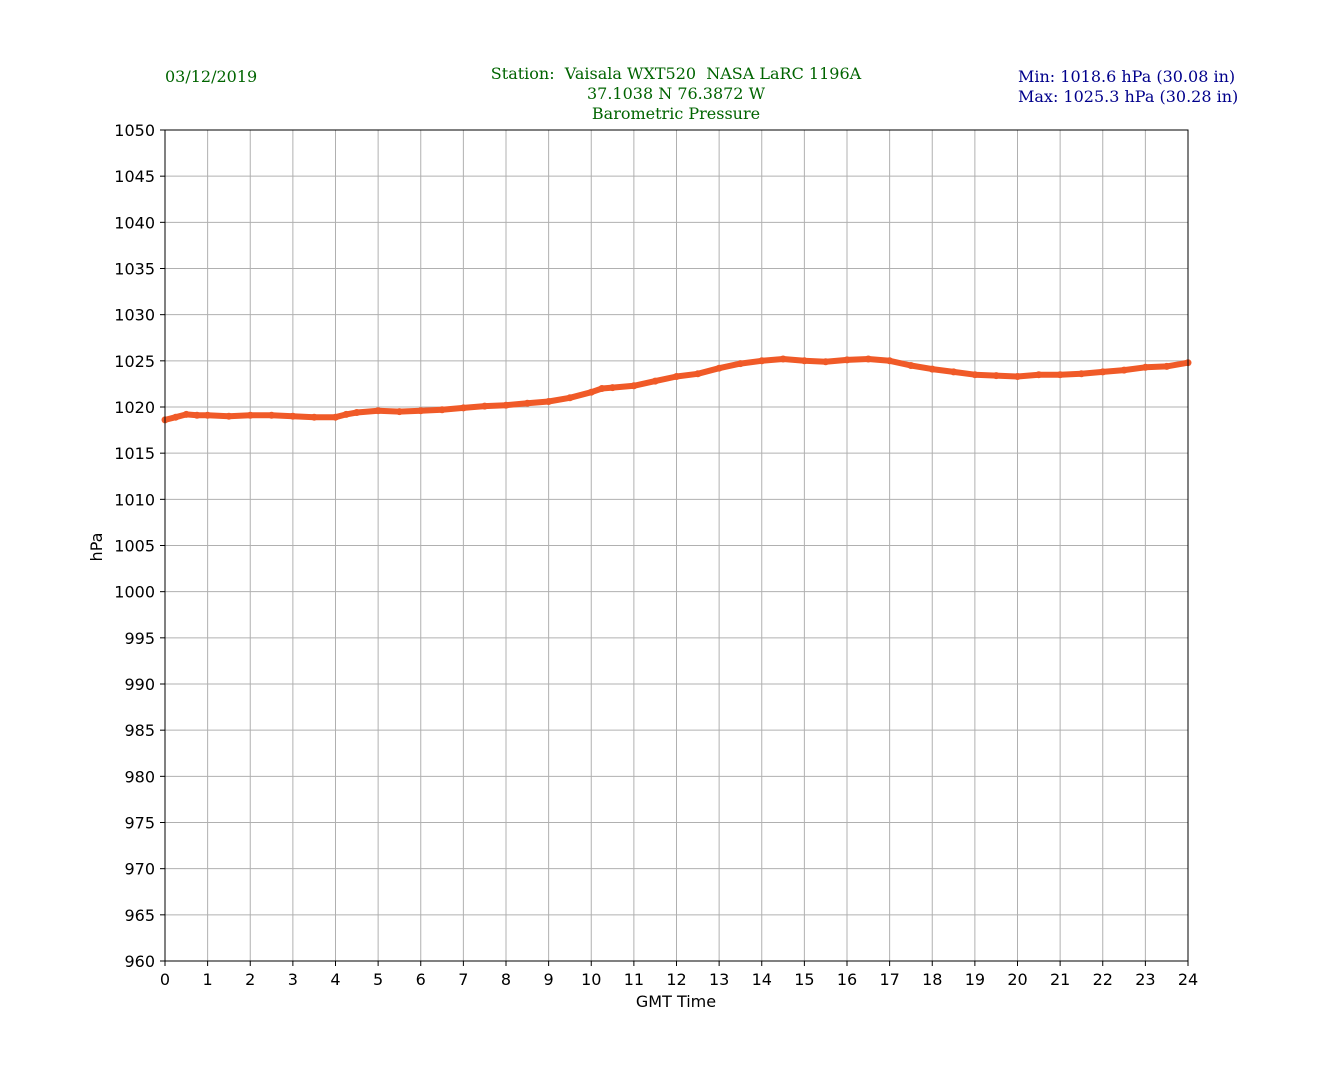 The height and width of the screenshot is (1080, 1320). What do you see at coordinates (139, 638) in the screenshot?
I see `y-tick-label: 995` at bounding box center [139, 638].